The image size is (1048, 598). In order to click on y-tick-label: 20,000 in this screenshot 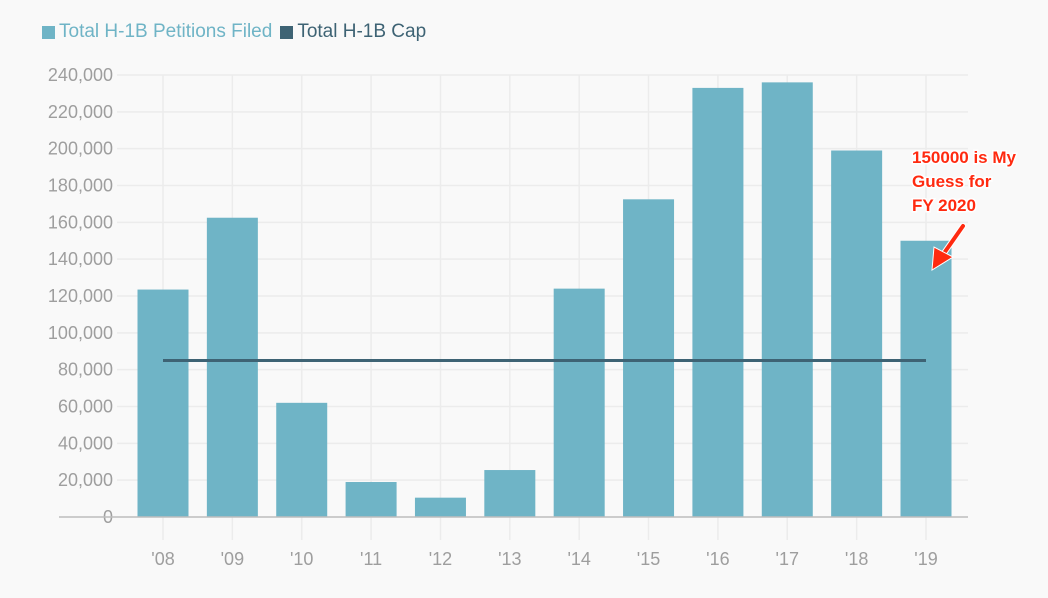, I will do `click(85, 480)`.